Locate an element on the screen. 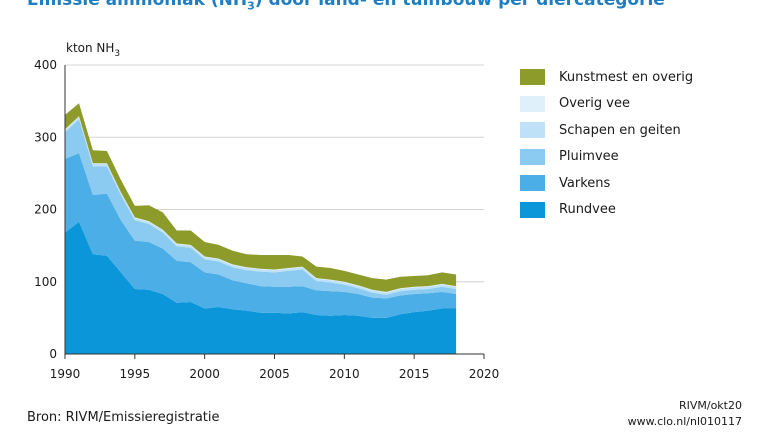 This screenshot has width=768, height=432. legend-item-kunstmest-en-overig: Kunstmest en overig is located at coordinates (606, 77).